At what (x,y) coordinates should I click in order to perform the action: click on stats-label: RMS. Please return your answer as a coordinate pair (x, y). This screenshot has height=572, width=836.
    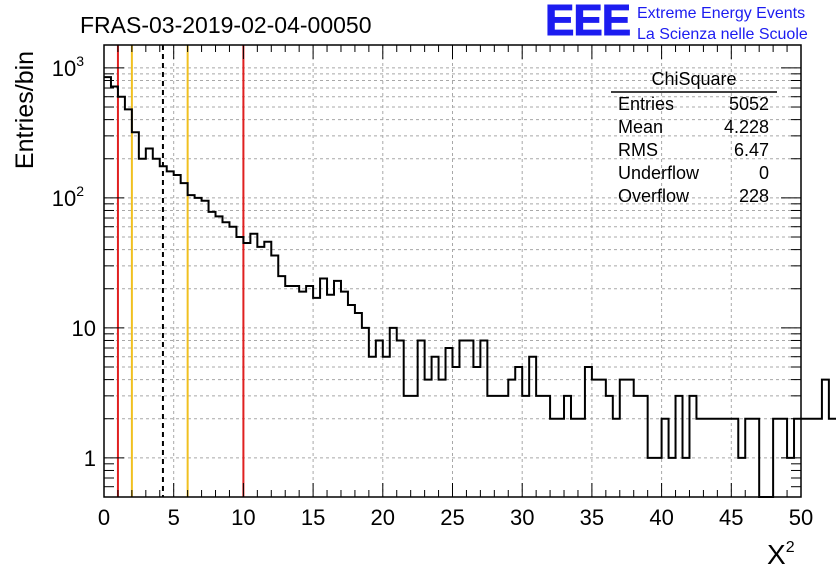
    Looking at the image, I should click on (638, 150).